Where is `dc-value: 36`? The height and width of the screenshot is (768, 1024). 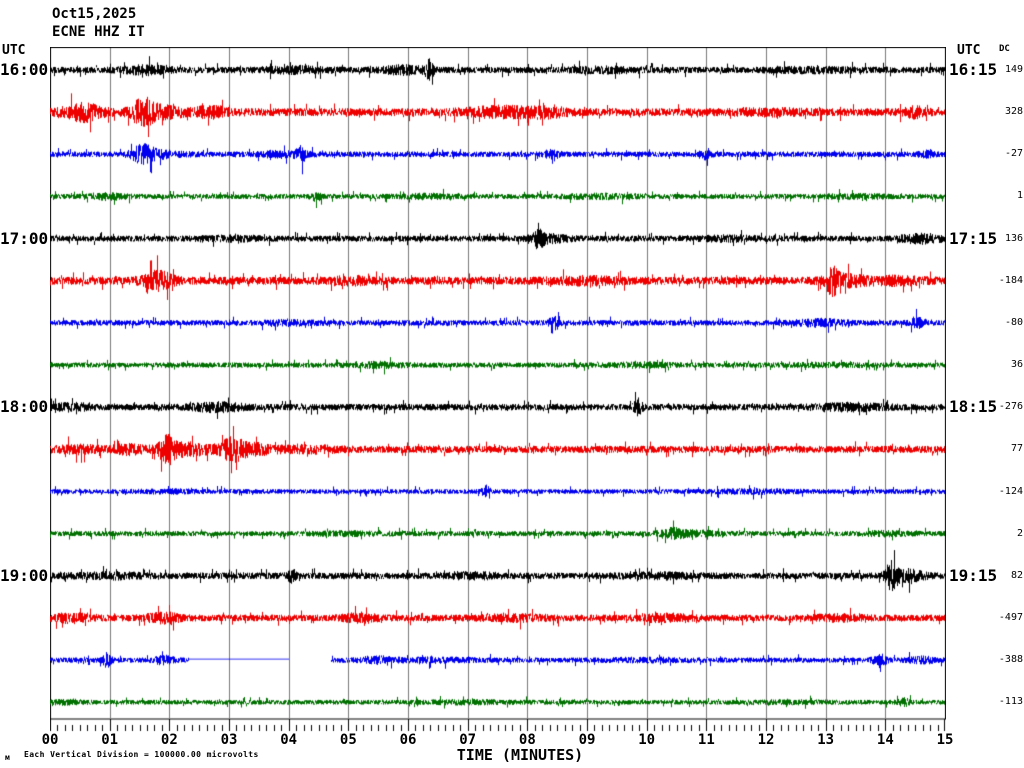
dc-value: 36 is located at coordinates (1016, 365).